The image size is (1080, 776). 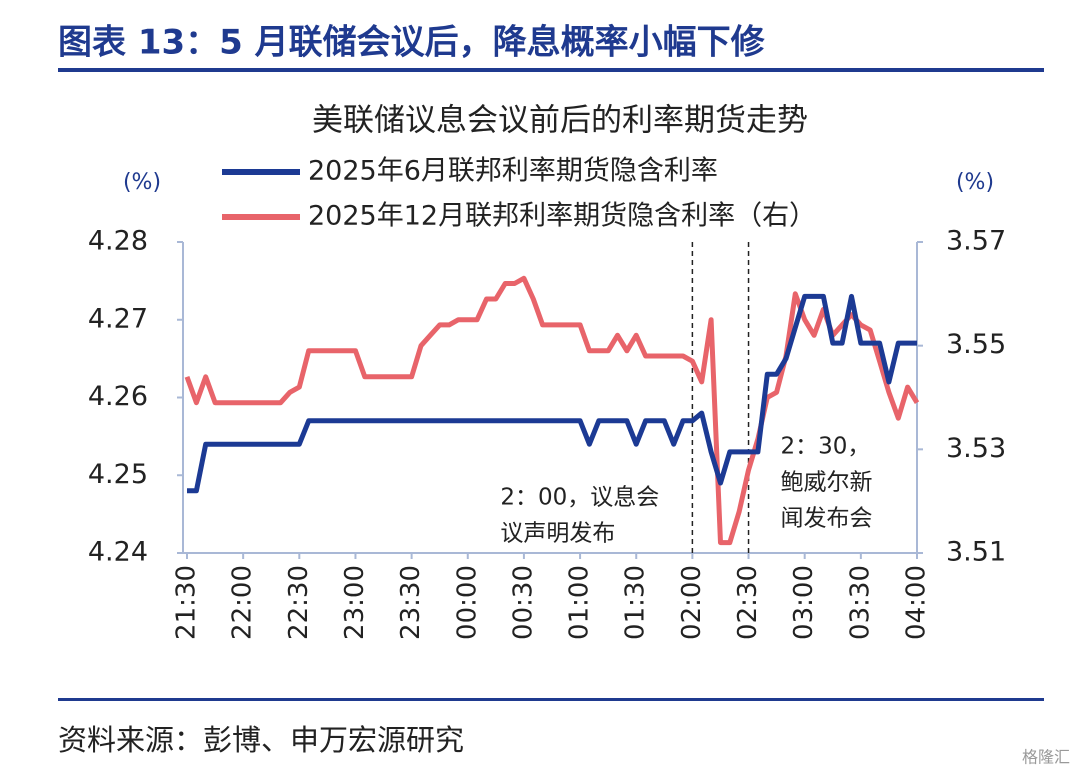 I want to click on x-tick-label: 00:00, so click(x=467, y=602).